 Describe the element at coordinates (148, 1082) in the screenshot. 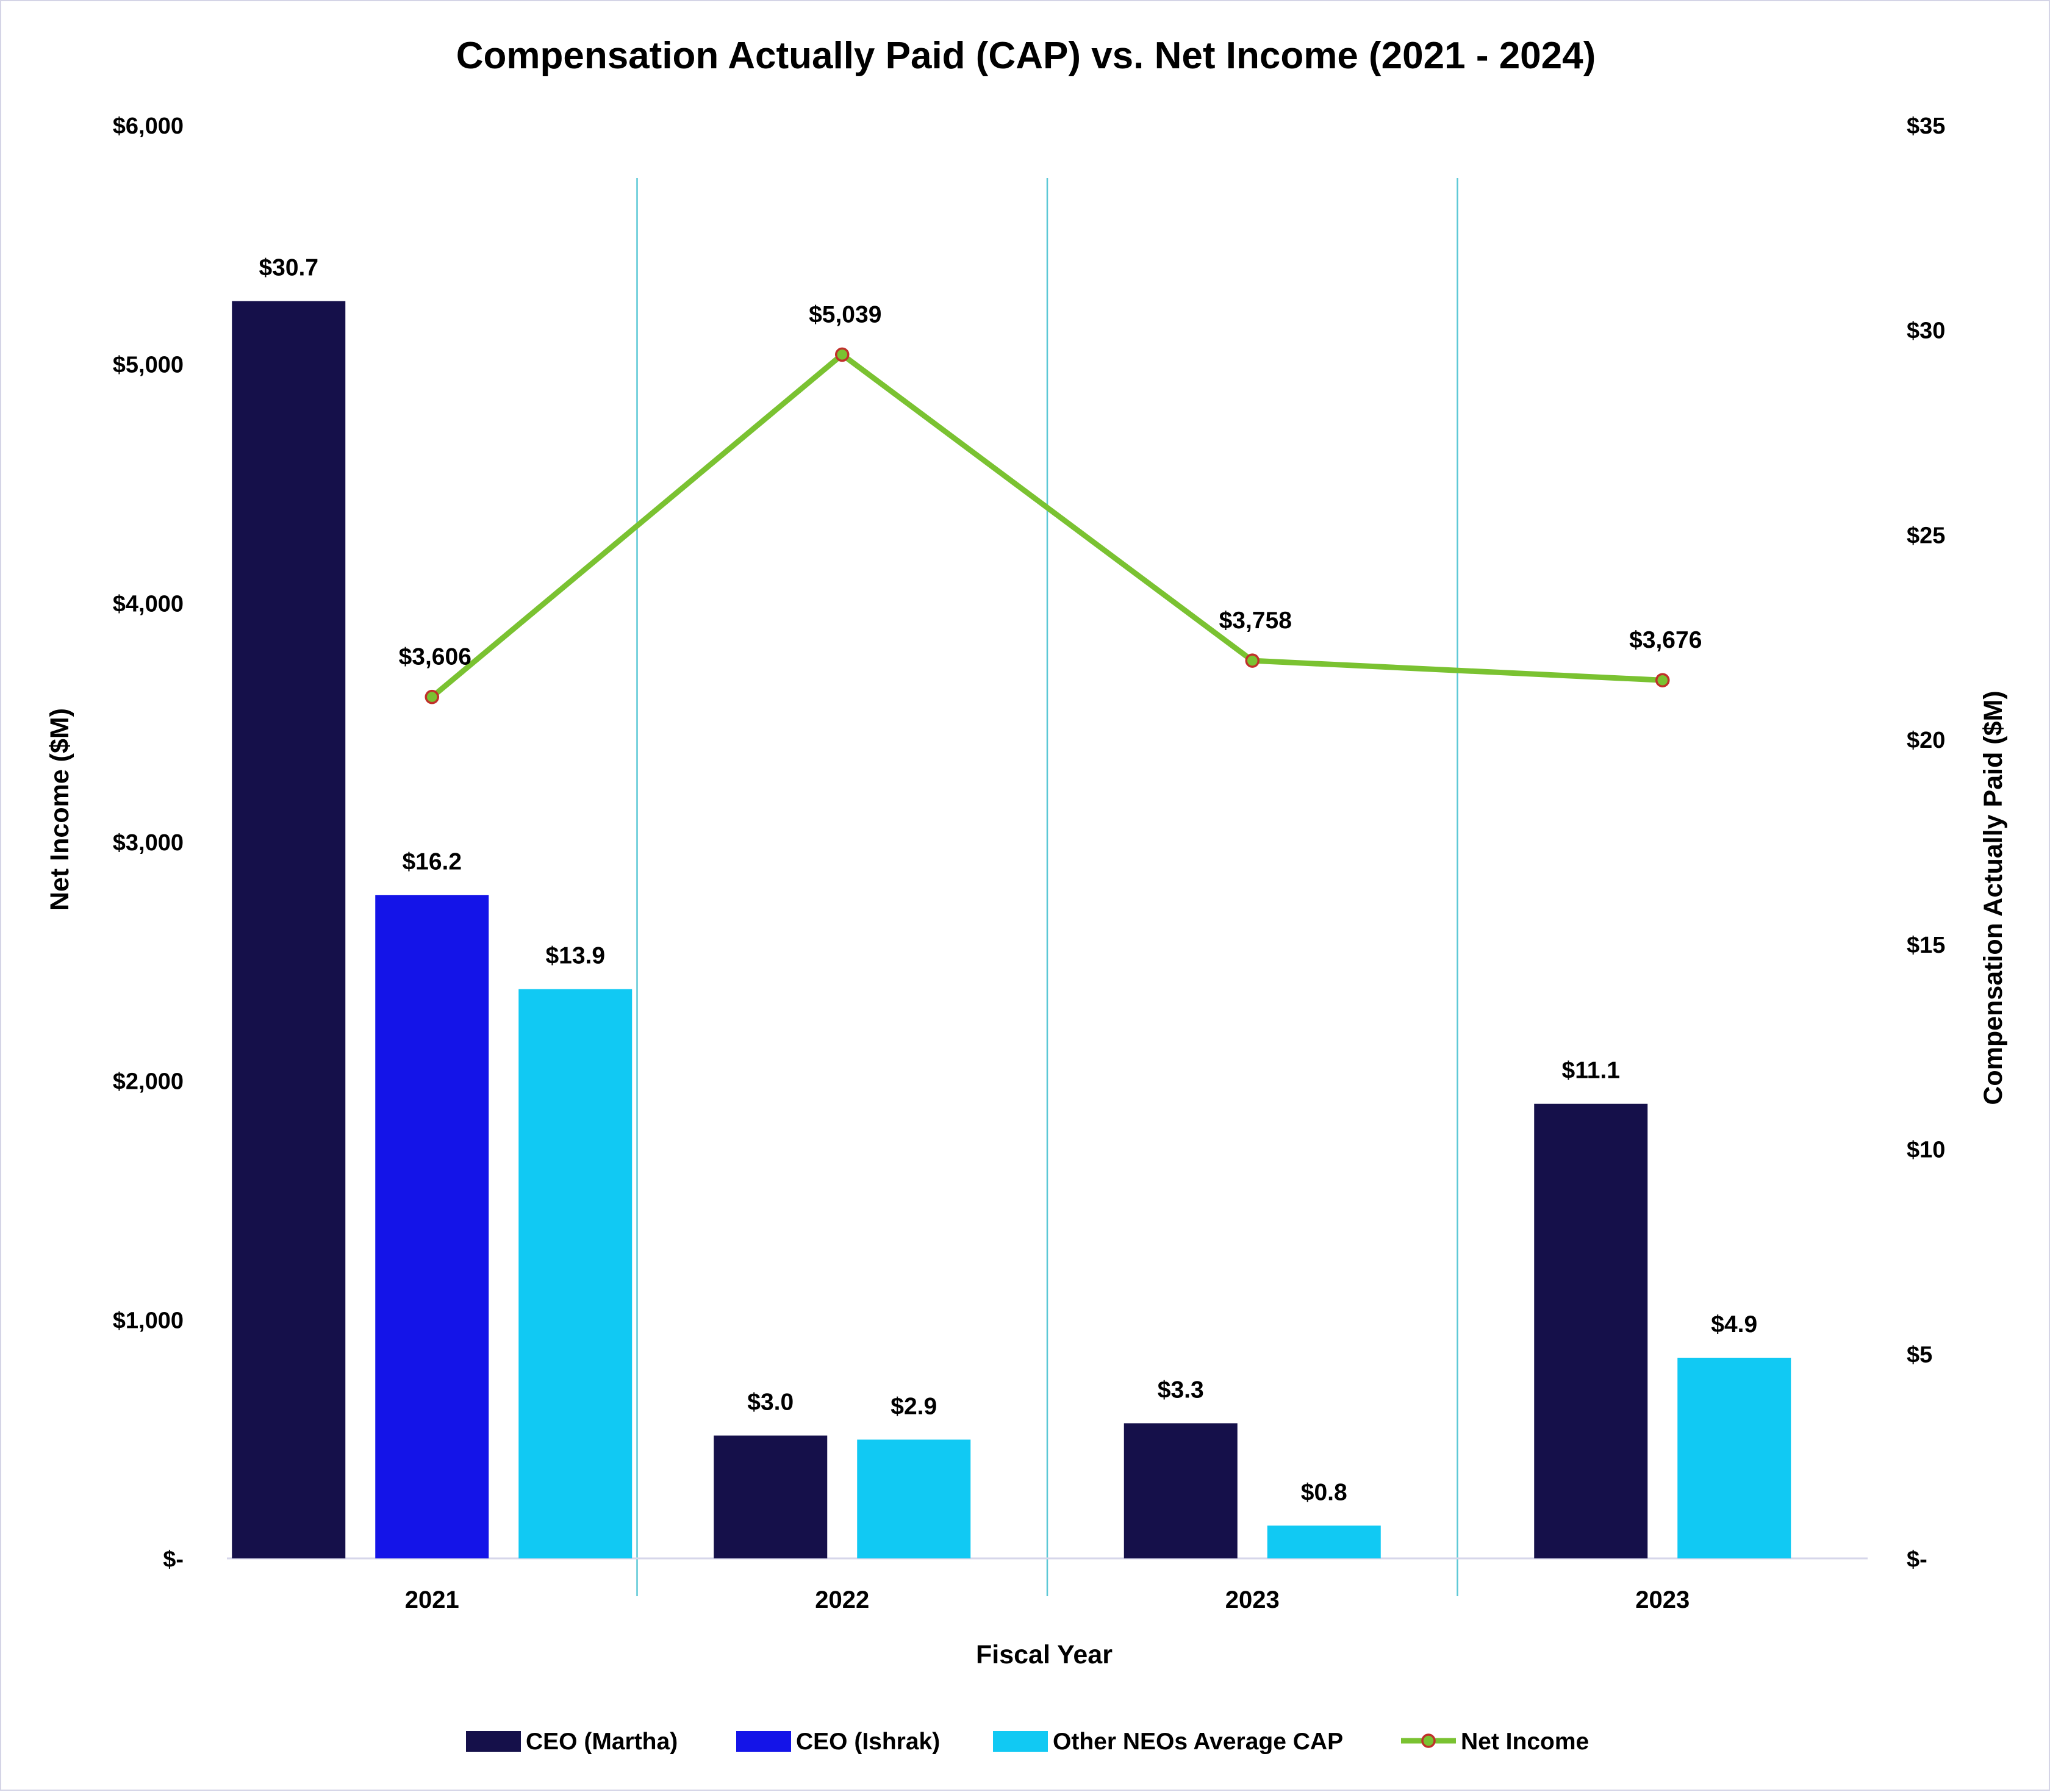

I see `y-left-tick-label: $2,000` at that location.